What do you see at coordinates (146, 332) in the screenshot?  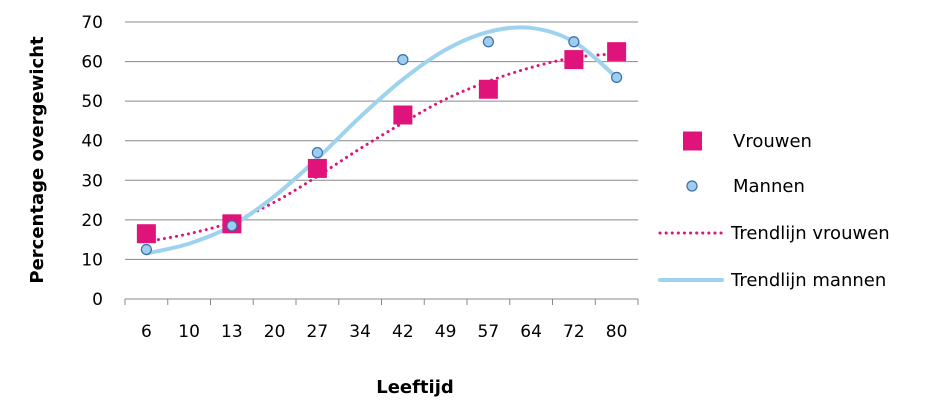 I see `x-tick-label: 6` at bounding box center [146, 332].